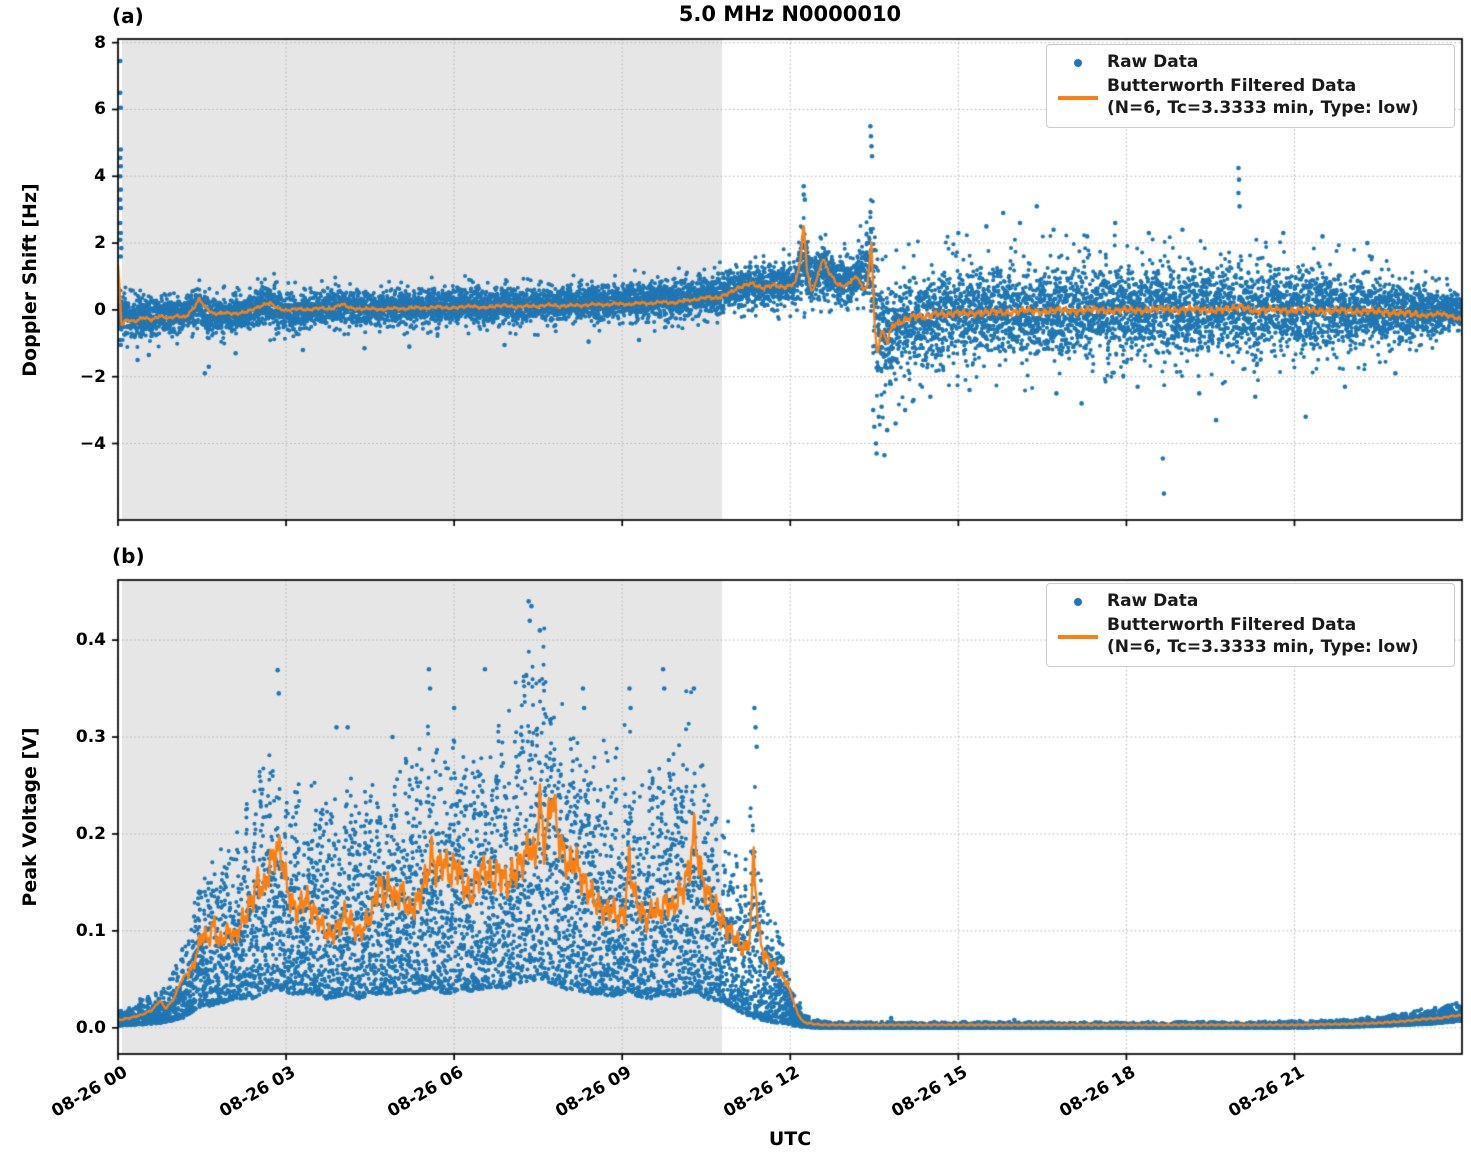 The height and width of the screenshot is (1172, 1471). What do you see at coordinates (30, 280) in the screenshot?
I see `y-axis-label-doppler: Doppler Shift [Hz]` at bounding box center [30, 280].